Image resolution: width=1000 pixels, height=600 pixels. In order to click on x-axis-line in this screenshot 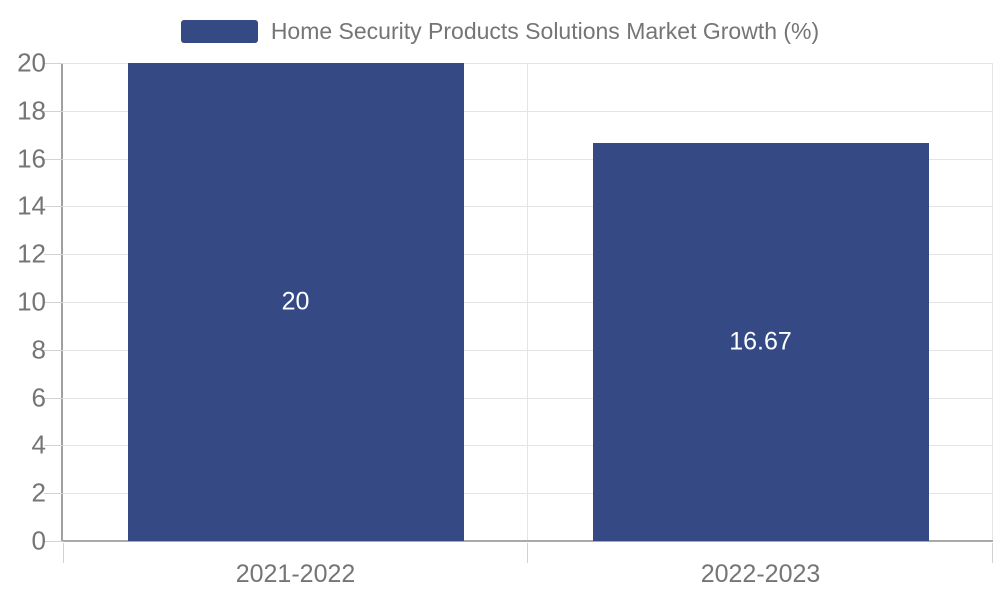, I will do `click(528, 541)`.